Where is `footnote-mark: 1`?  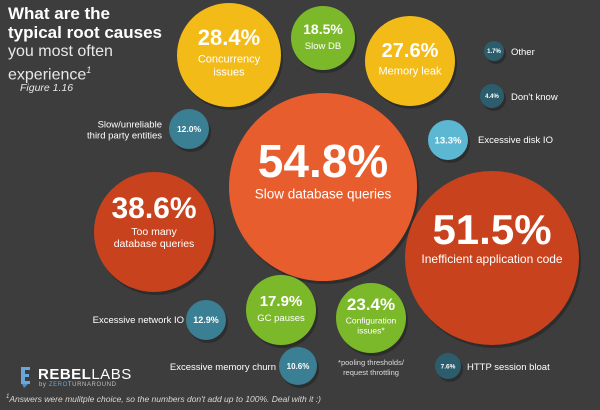
footnote-mark: 1 is located at coordinates (8, 397).